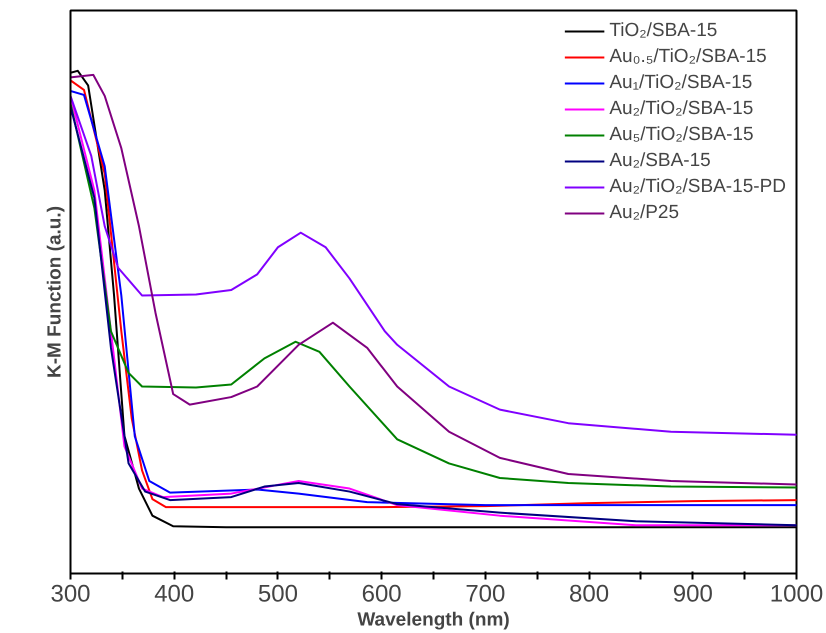 This screenshot has height=633, width=826. I want to click on x-tick-label: 400, so click(174, 594).